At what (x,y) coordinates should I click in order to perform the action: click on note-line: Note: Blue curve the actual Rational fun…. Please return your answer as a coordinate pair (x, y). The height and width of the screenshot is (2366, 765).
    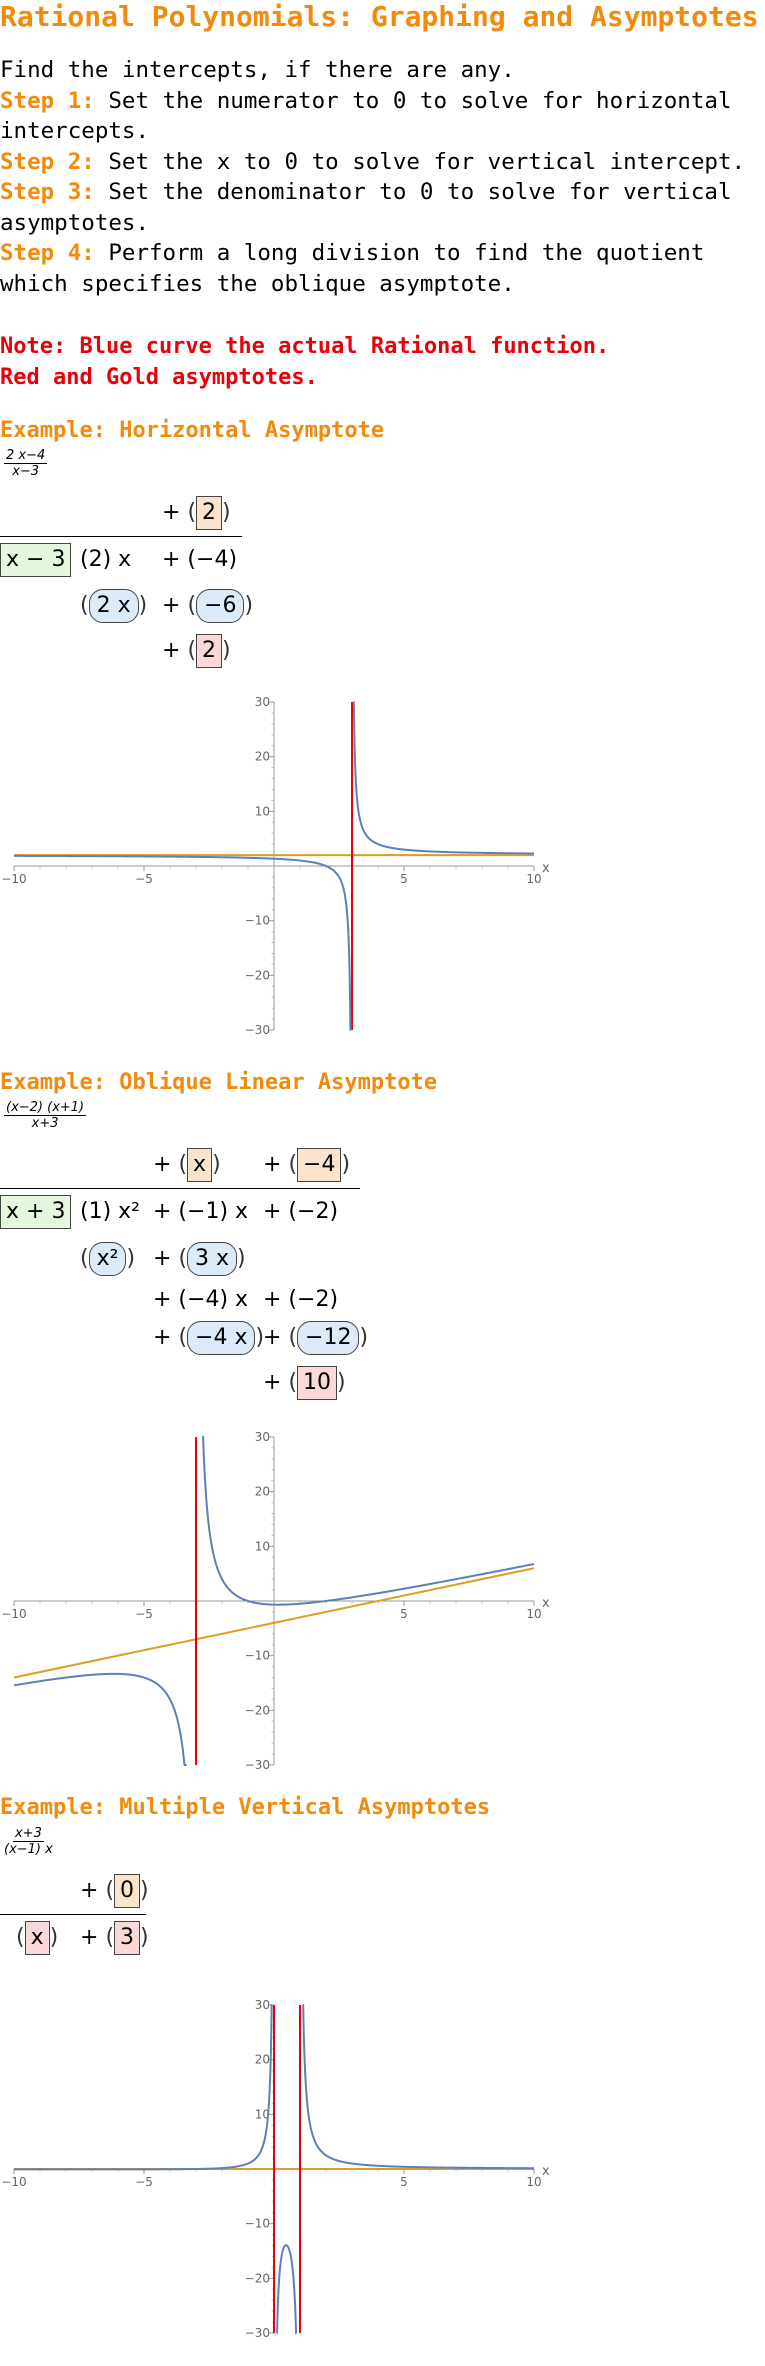
    Looking at the image, I should click on (305, 346).